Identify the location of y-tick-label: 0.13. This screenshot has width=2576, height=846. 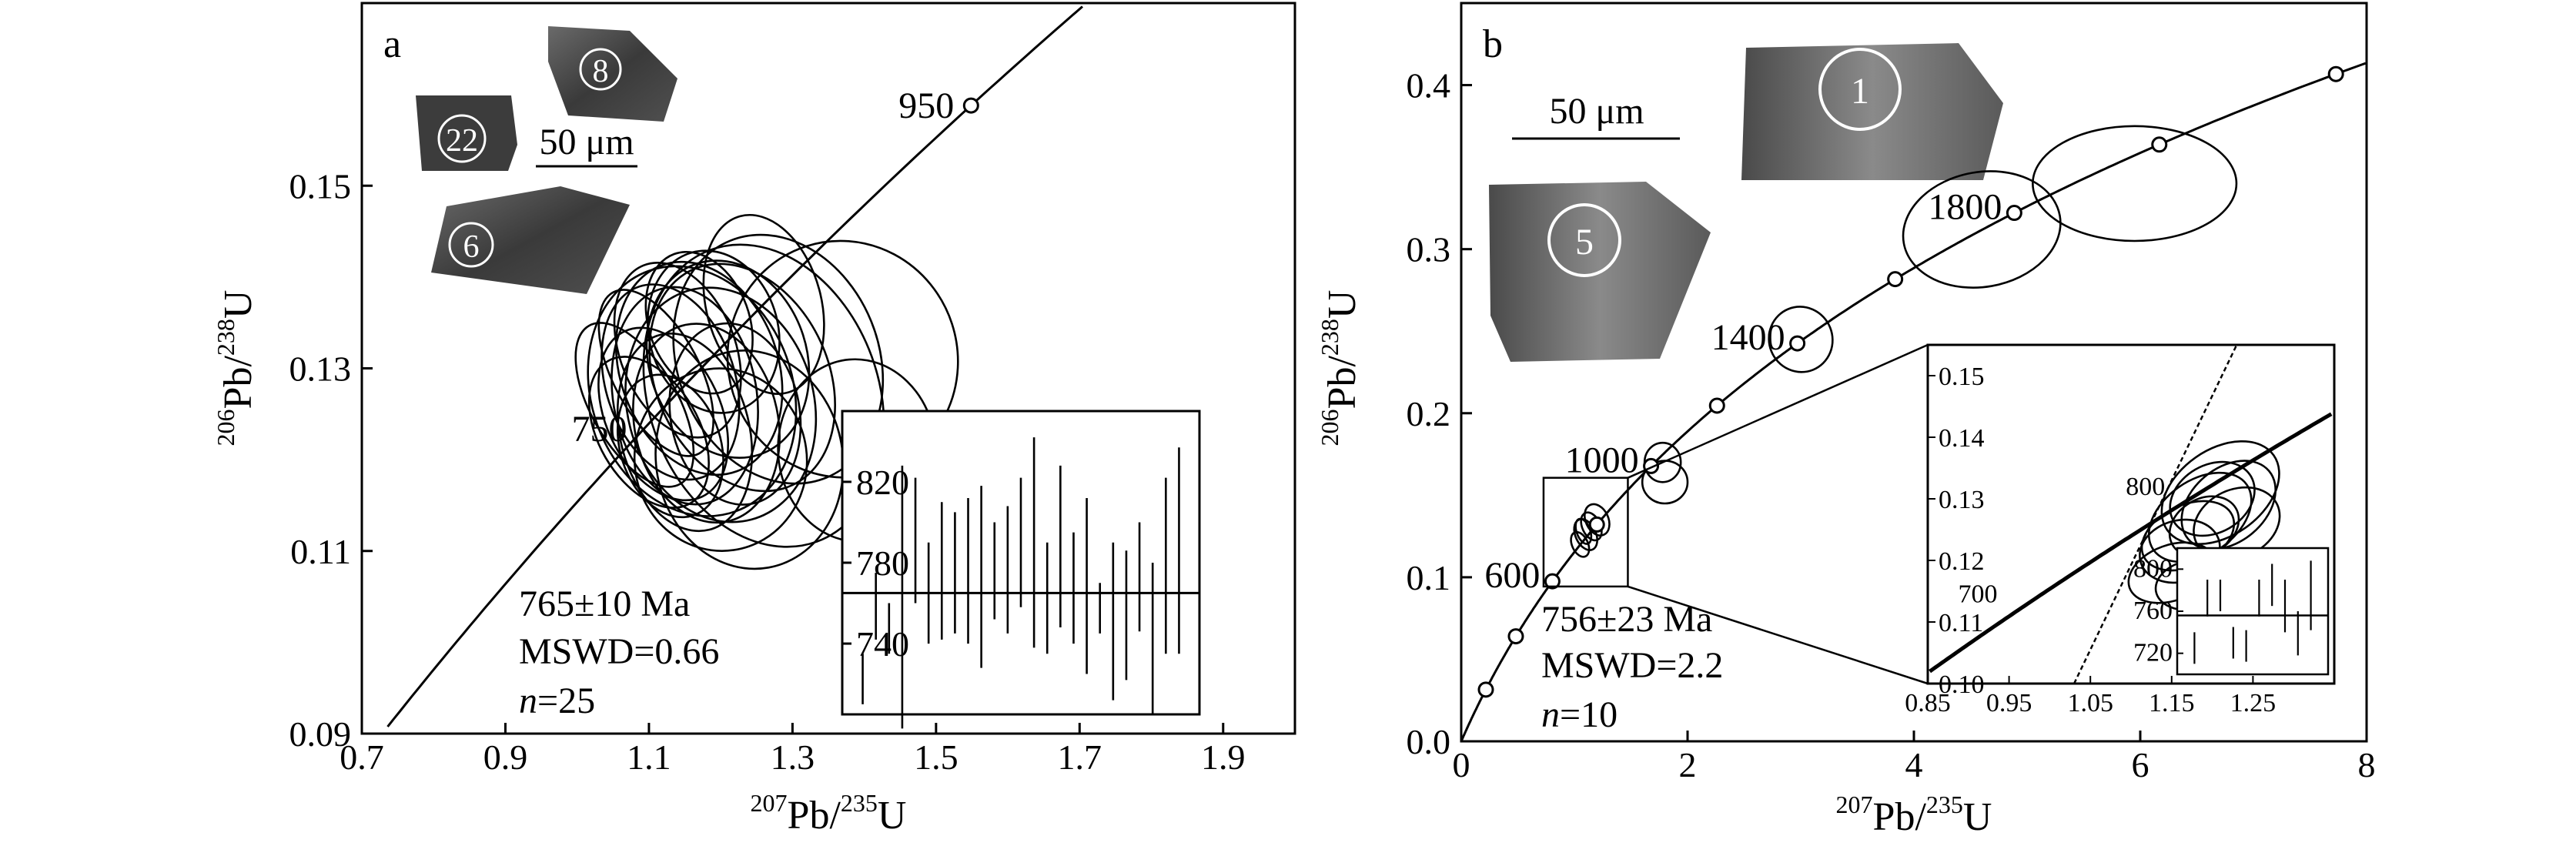
(320, 369).